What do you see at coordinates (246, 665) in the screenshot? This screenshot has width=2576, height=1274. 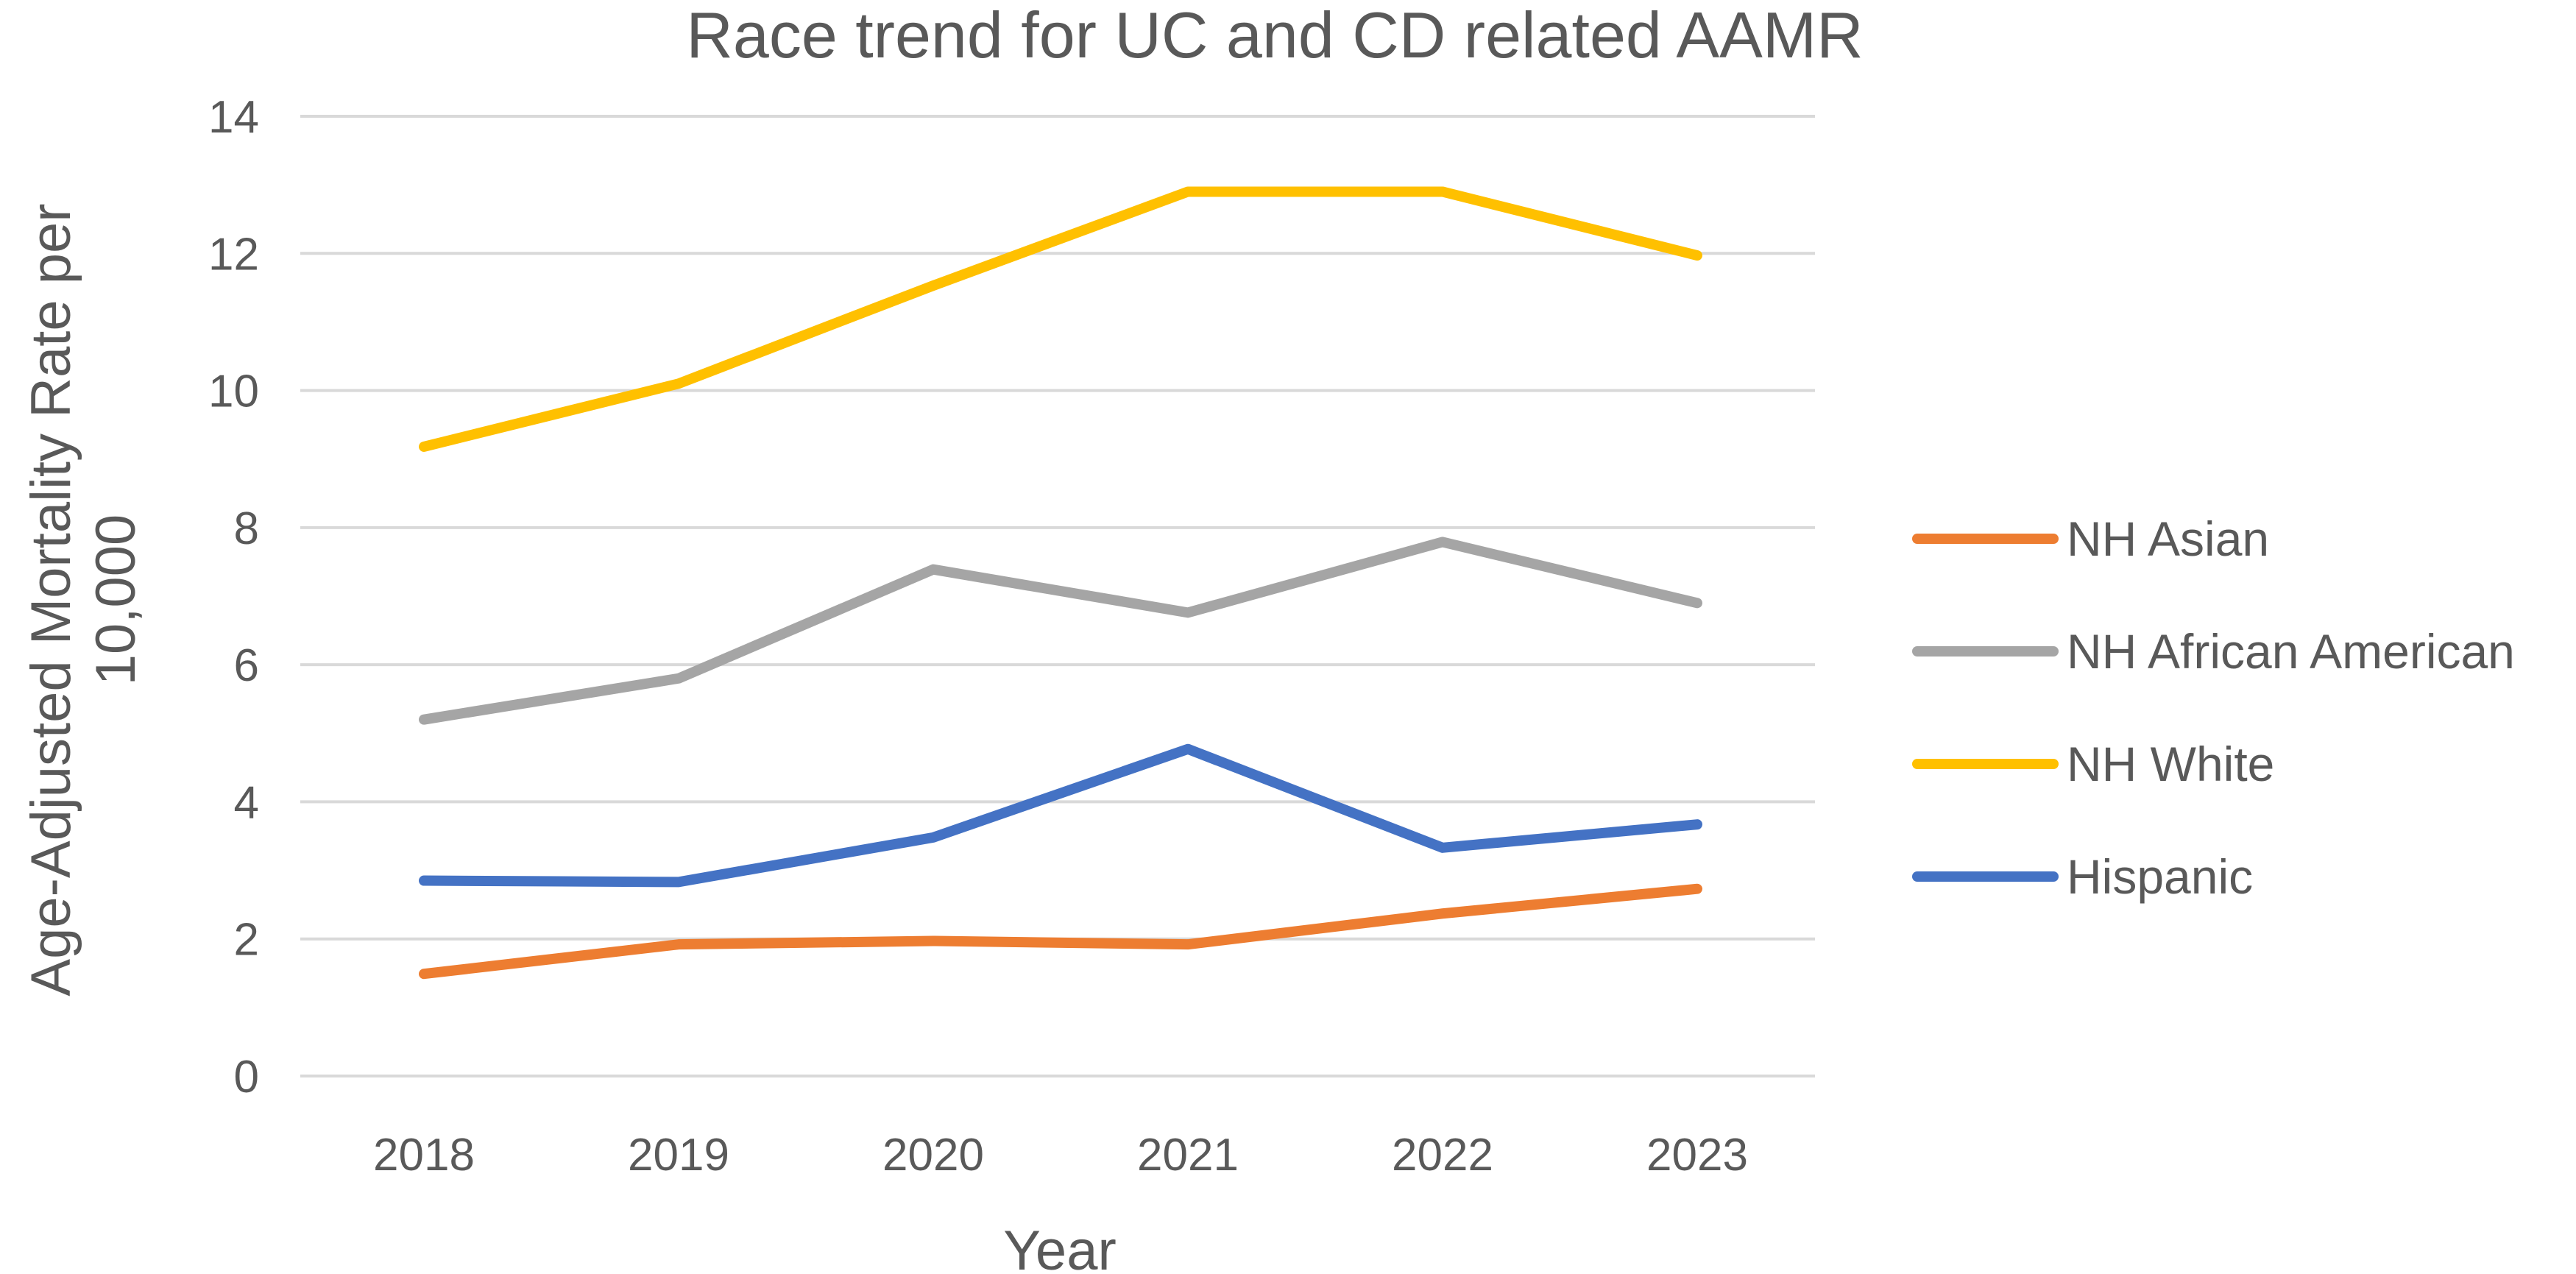 I see `y-tick-label: 6` at bounding box center [246, 665].